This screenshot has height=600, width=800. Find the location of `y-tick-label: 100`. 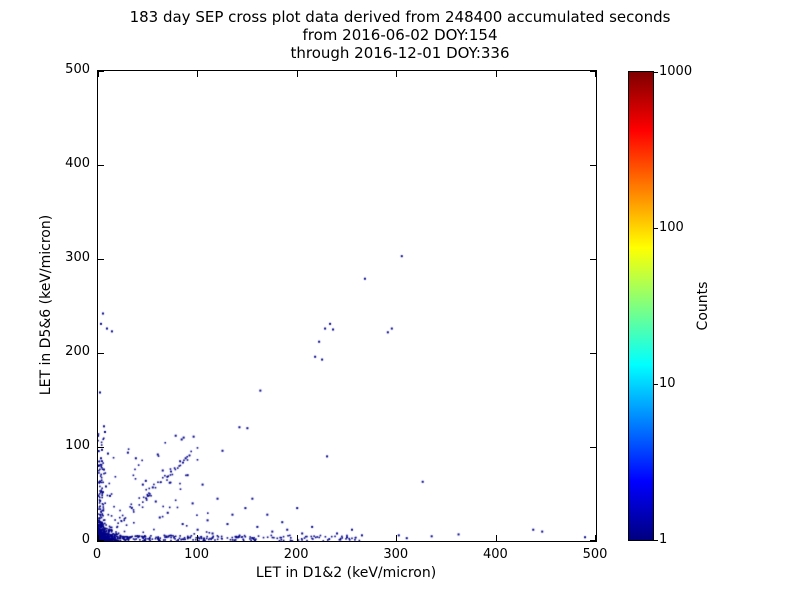

y-tick-label: 100 is located at coordinates (77, 445).